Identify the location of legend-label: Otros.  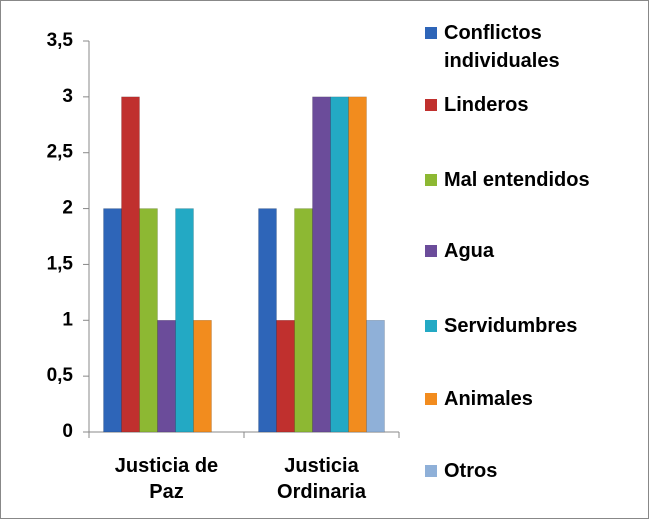
(471, 471).